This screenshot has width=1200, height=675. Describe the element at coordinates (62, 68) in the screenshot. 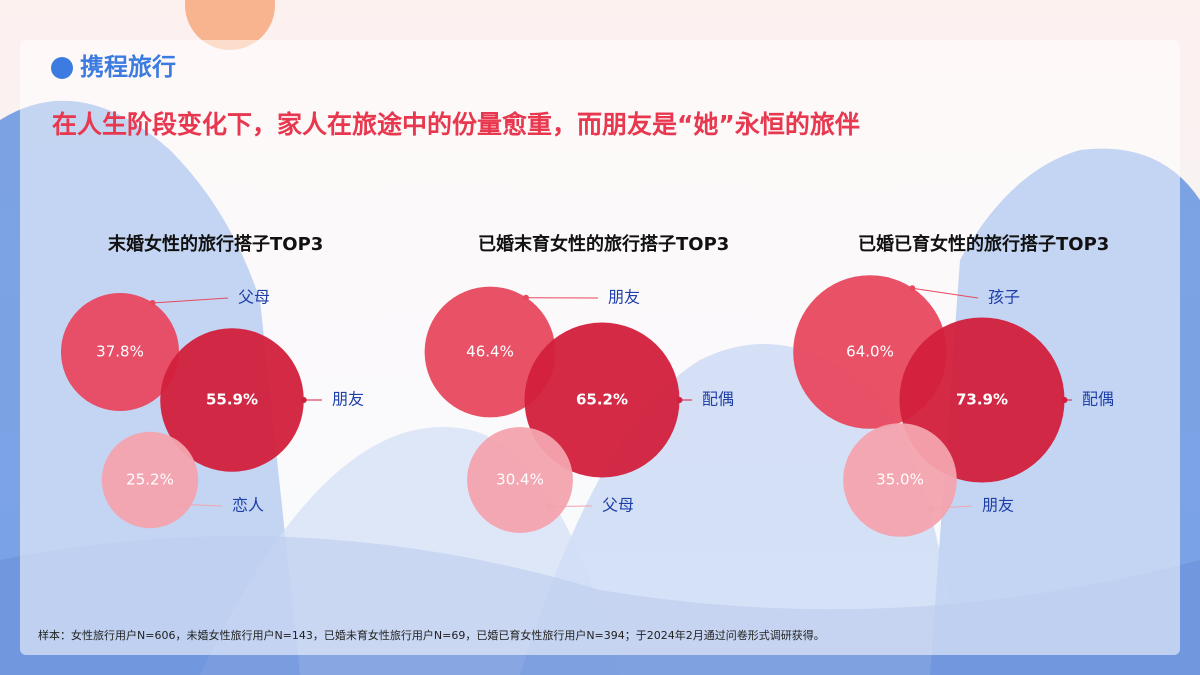

I see `logo-icon` at that location.